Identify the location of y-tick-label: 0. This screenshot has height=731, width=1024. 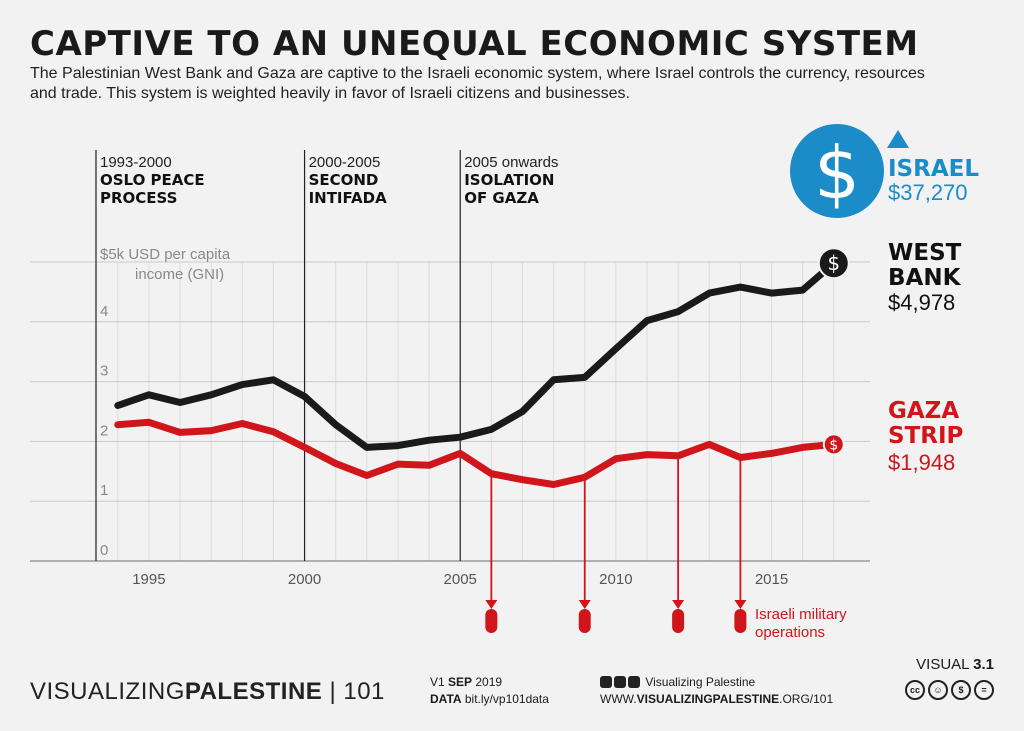
(104, 550).